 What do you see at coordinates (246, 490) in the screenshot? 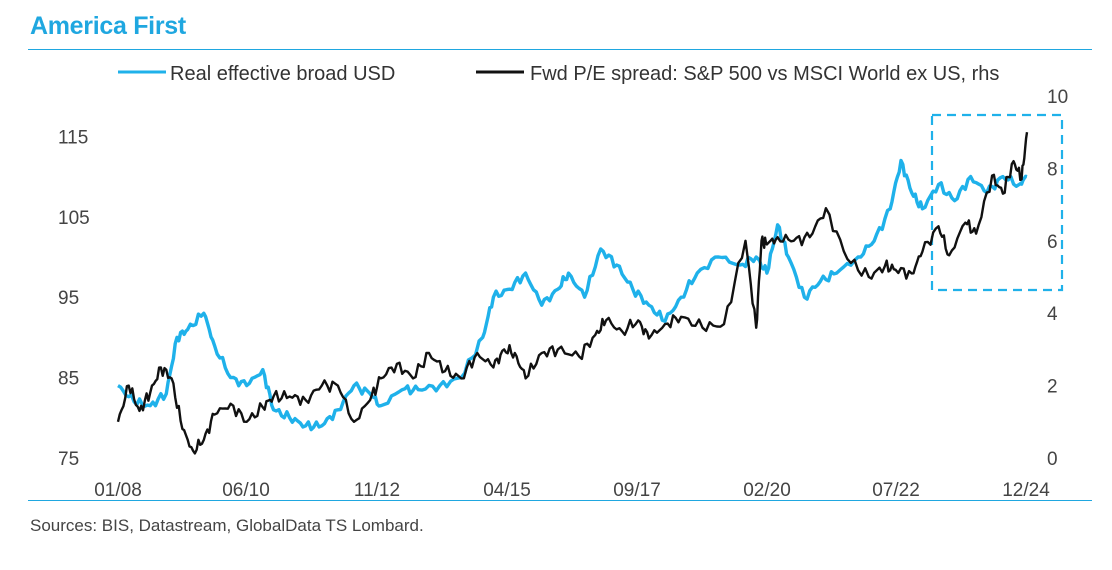
I see `x-tick-label: 06/10` at bounding box center [246, 490].